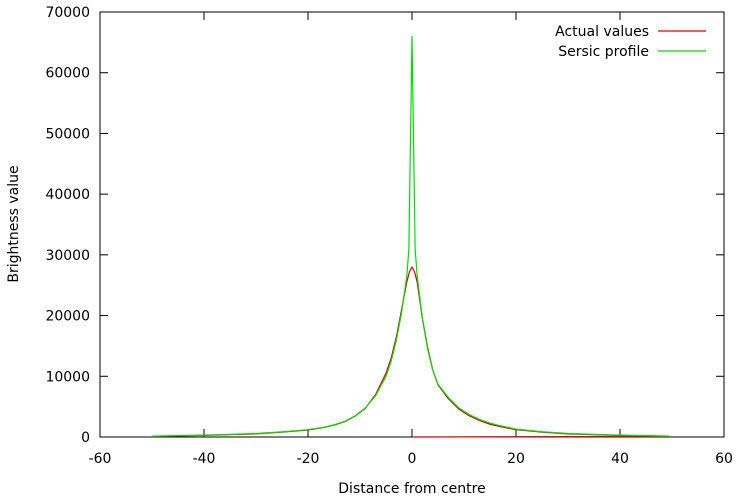 The height and width of the screenshot is (496, 741). Describe the element at coordinates (67, 377) in the screenshot. I see `y-tick-label: 10000` at that location.